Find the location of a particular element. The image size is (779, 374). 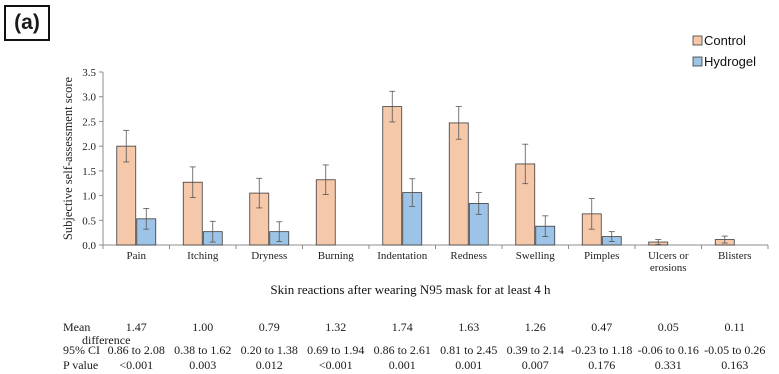

y-tick-label: 3.5 is located at coordinates (89, 73).